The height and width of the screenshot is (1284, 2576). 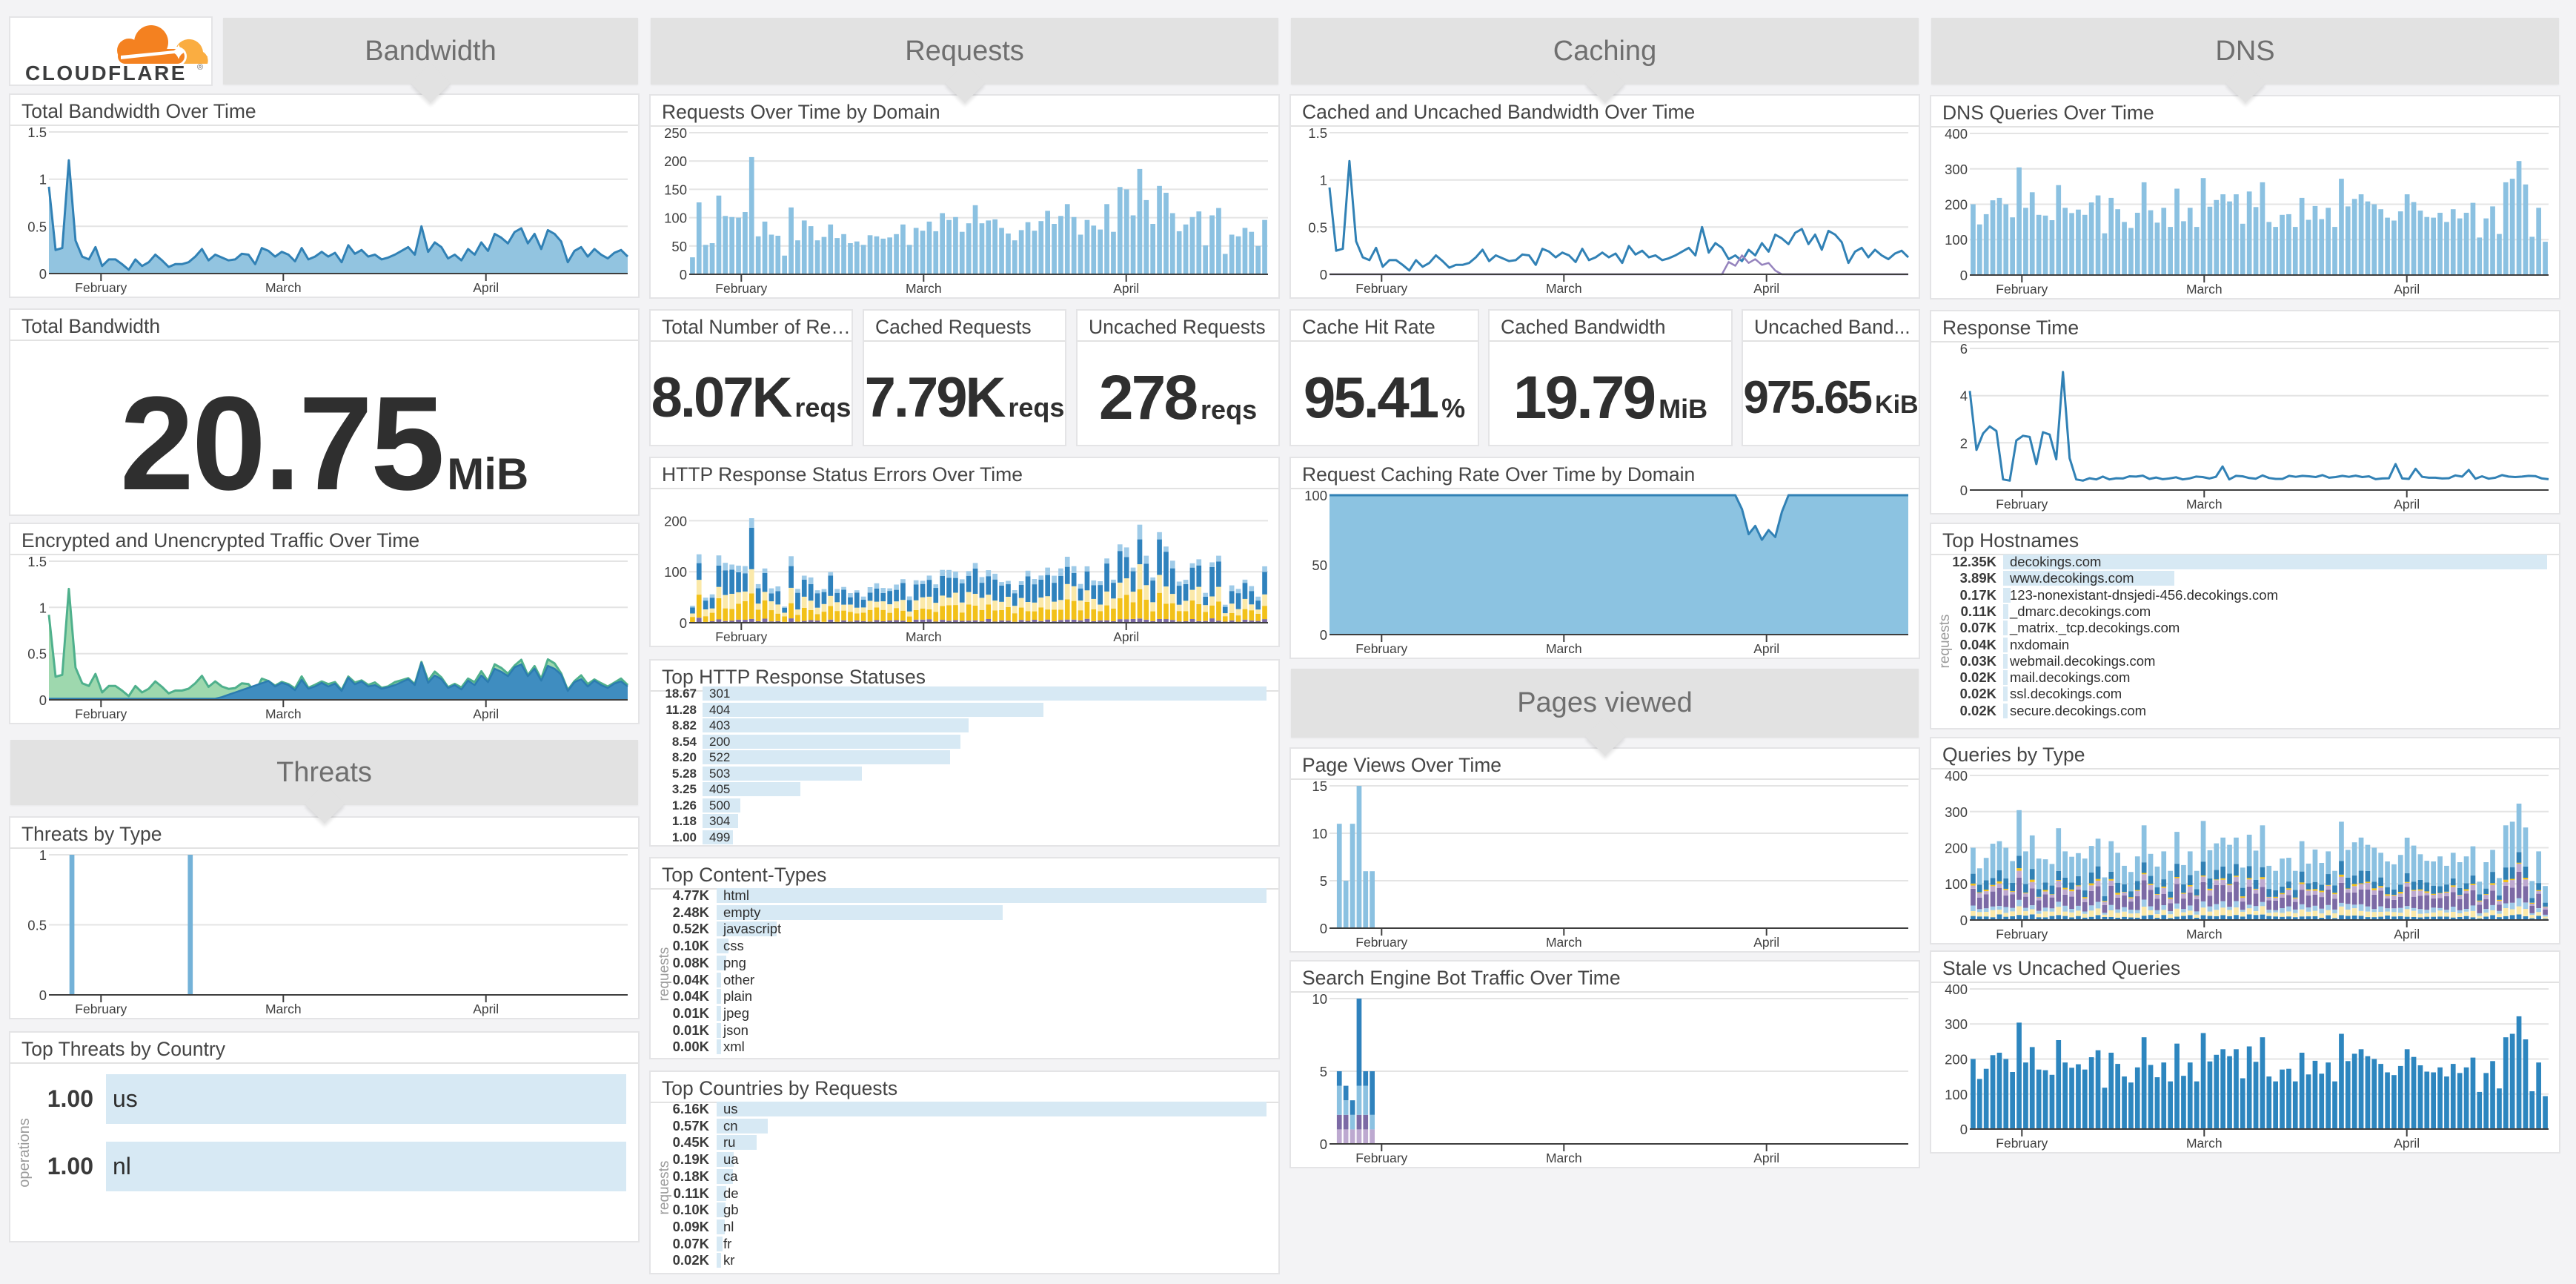 What do you see at coordinates (675, 189) in the screenshot?
I see `svg-text: 150` at bounding box center [675, 189].